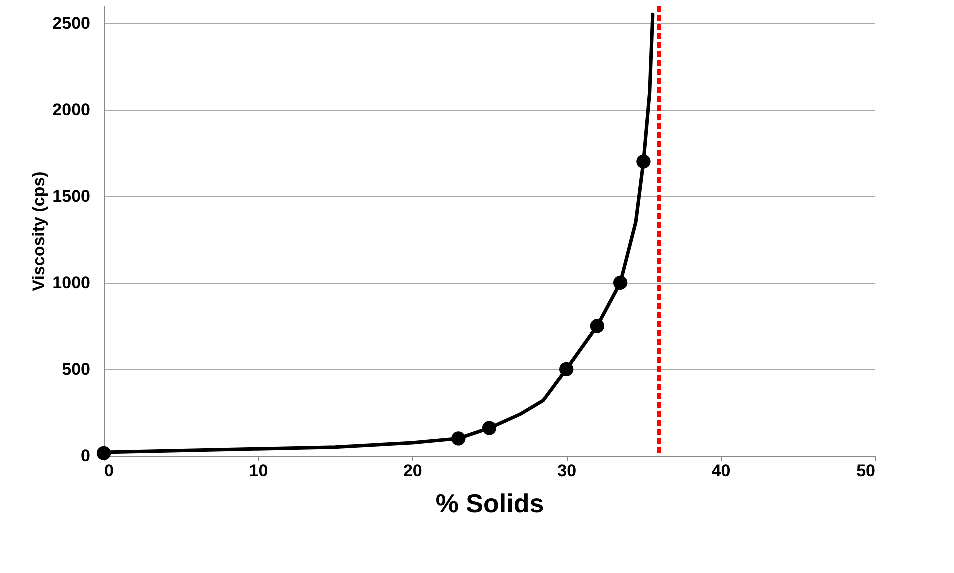  Describe the element at coordinates (85, 456) in the screenshot. I see `y-tick-label: 0` at that location.